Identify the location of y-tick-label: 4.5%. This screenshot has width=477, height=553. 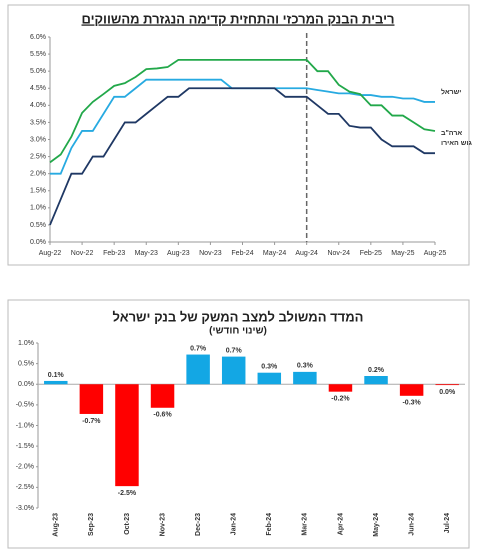
(38, 88).